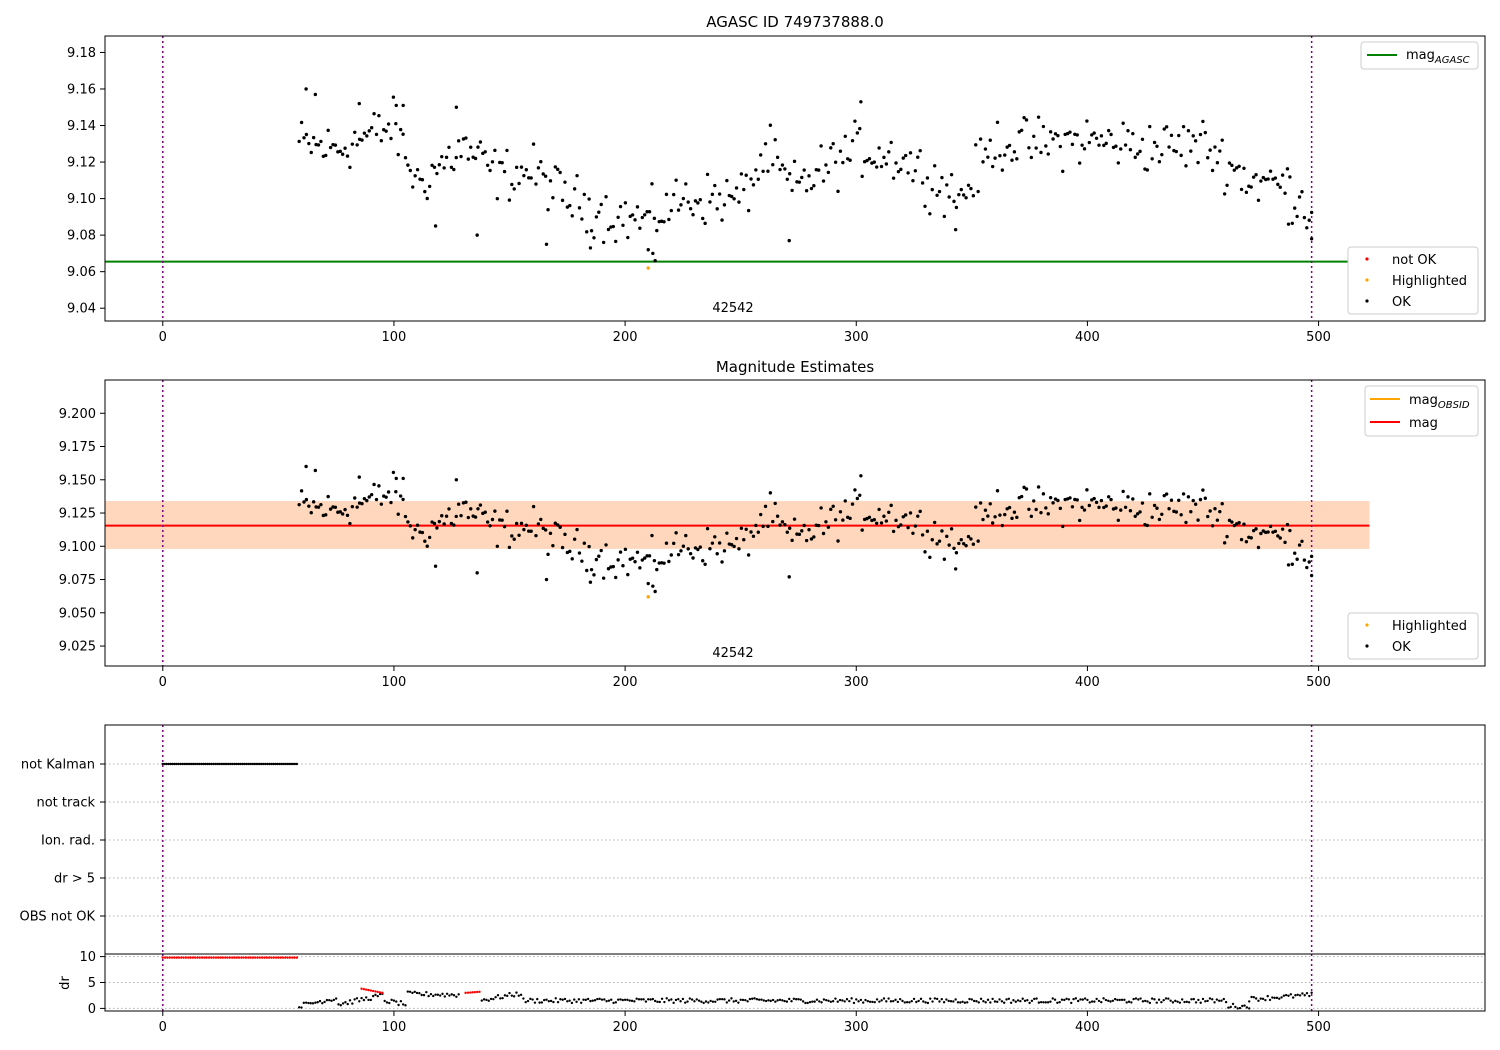  Describe the element at coordinates (1318, 337) in the screenshot. I see `p1-xtick-label: 500` at that location.